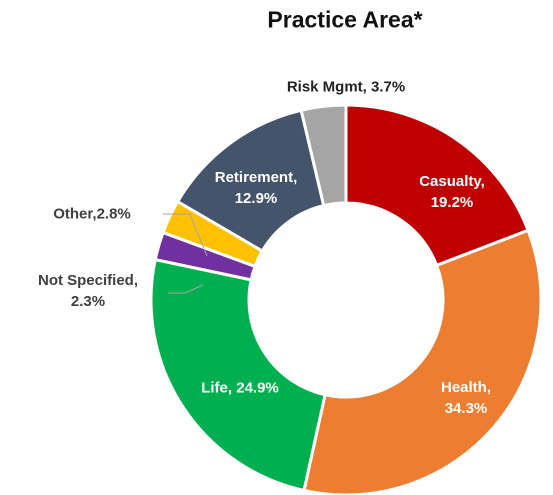  I want to click on data-label: Life, 24.9%, so click(240, 388).